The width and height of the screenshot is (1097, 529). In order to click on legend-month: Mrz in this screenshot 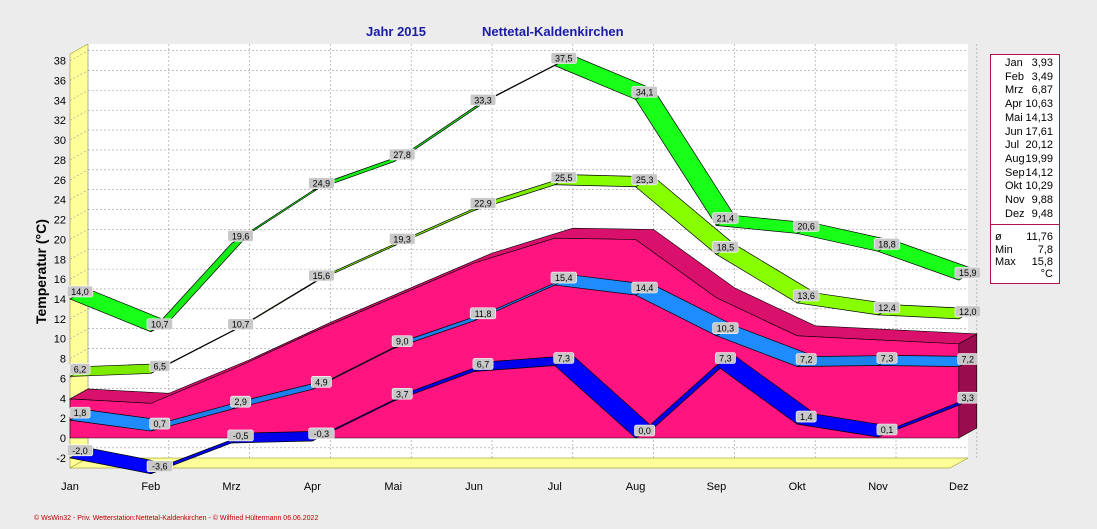, I will do `click(1014, 90)`.